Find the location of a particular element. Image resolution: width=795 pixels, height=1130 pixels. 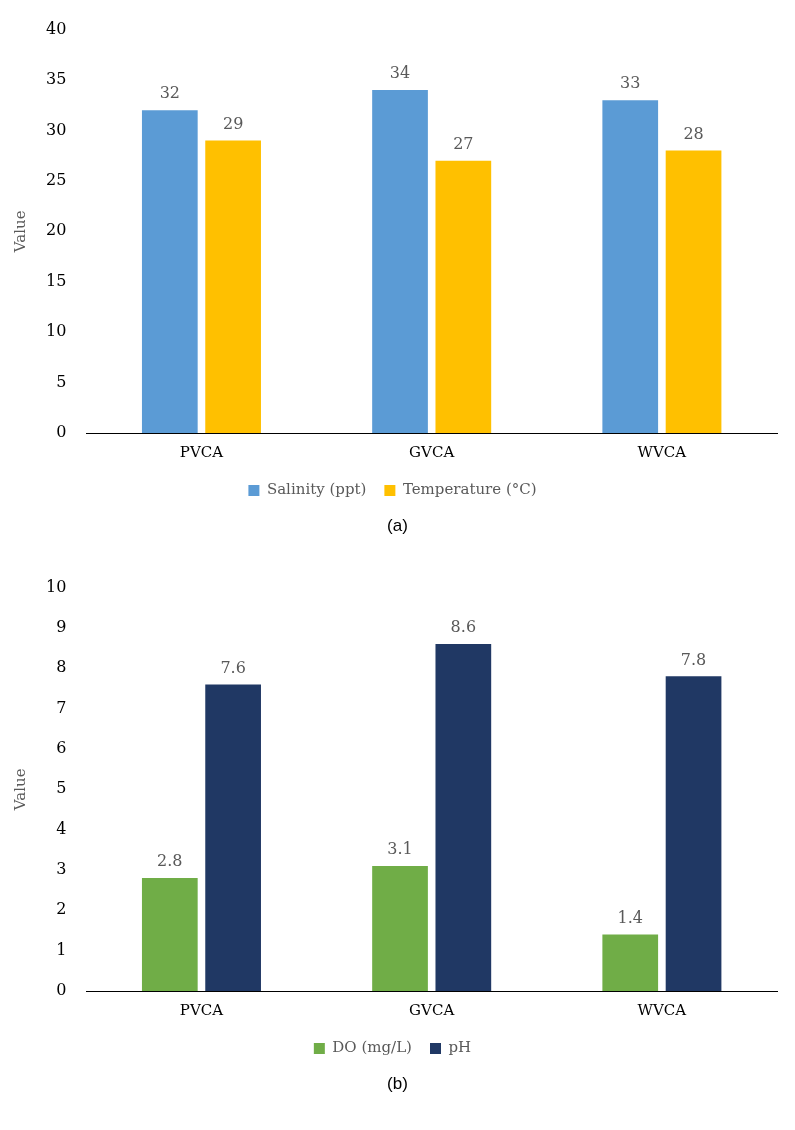

y-tick-label: 6 is located at coordinates (61, 748).